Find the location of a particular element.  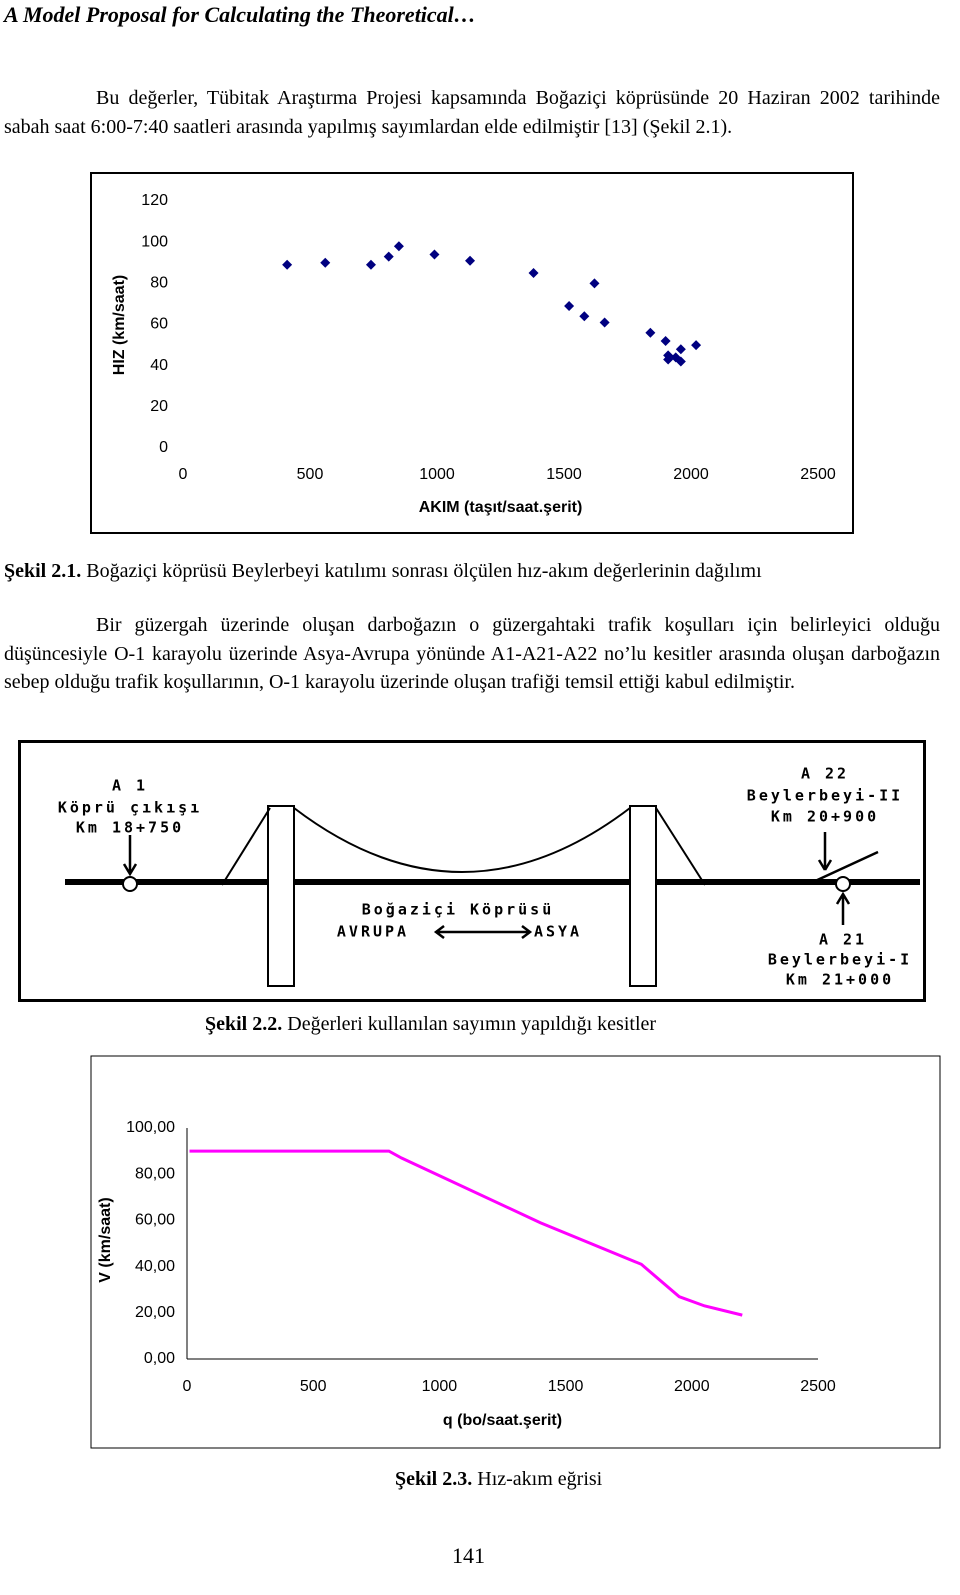

label: Km 18+750 is located at coordinates (130, 828).